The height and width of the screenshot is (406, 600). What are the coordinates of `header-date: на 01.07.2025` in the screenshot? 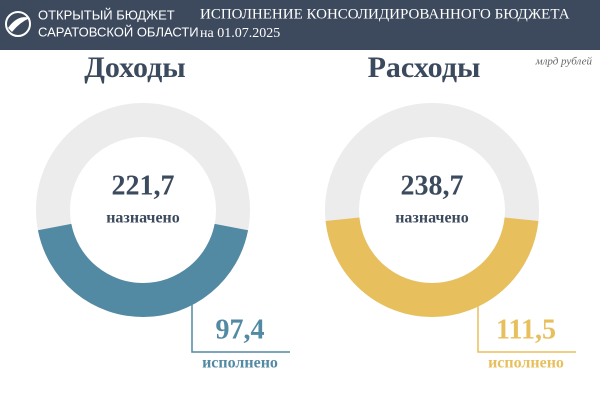 It's located at (240, 33).